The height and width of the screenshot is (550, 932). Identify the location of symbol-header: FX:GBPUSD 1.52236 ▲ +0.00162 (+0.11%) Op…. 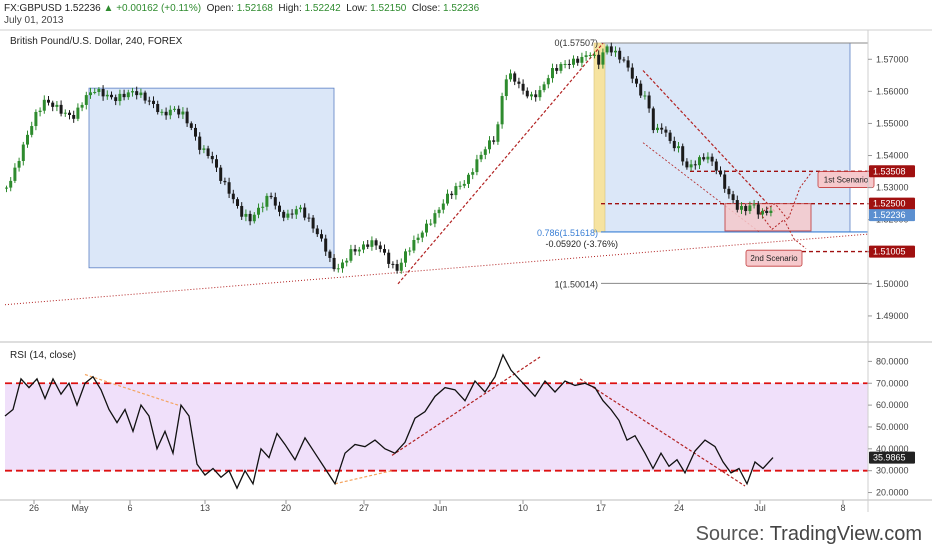
(241, 8).